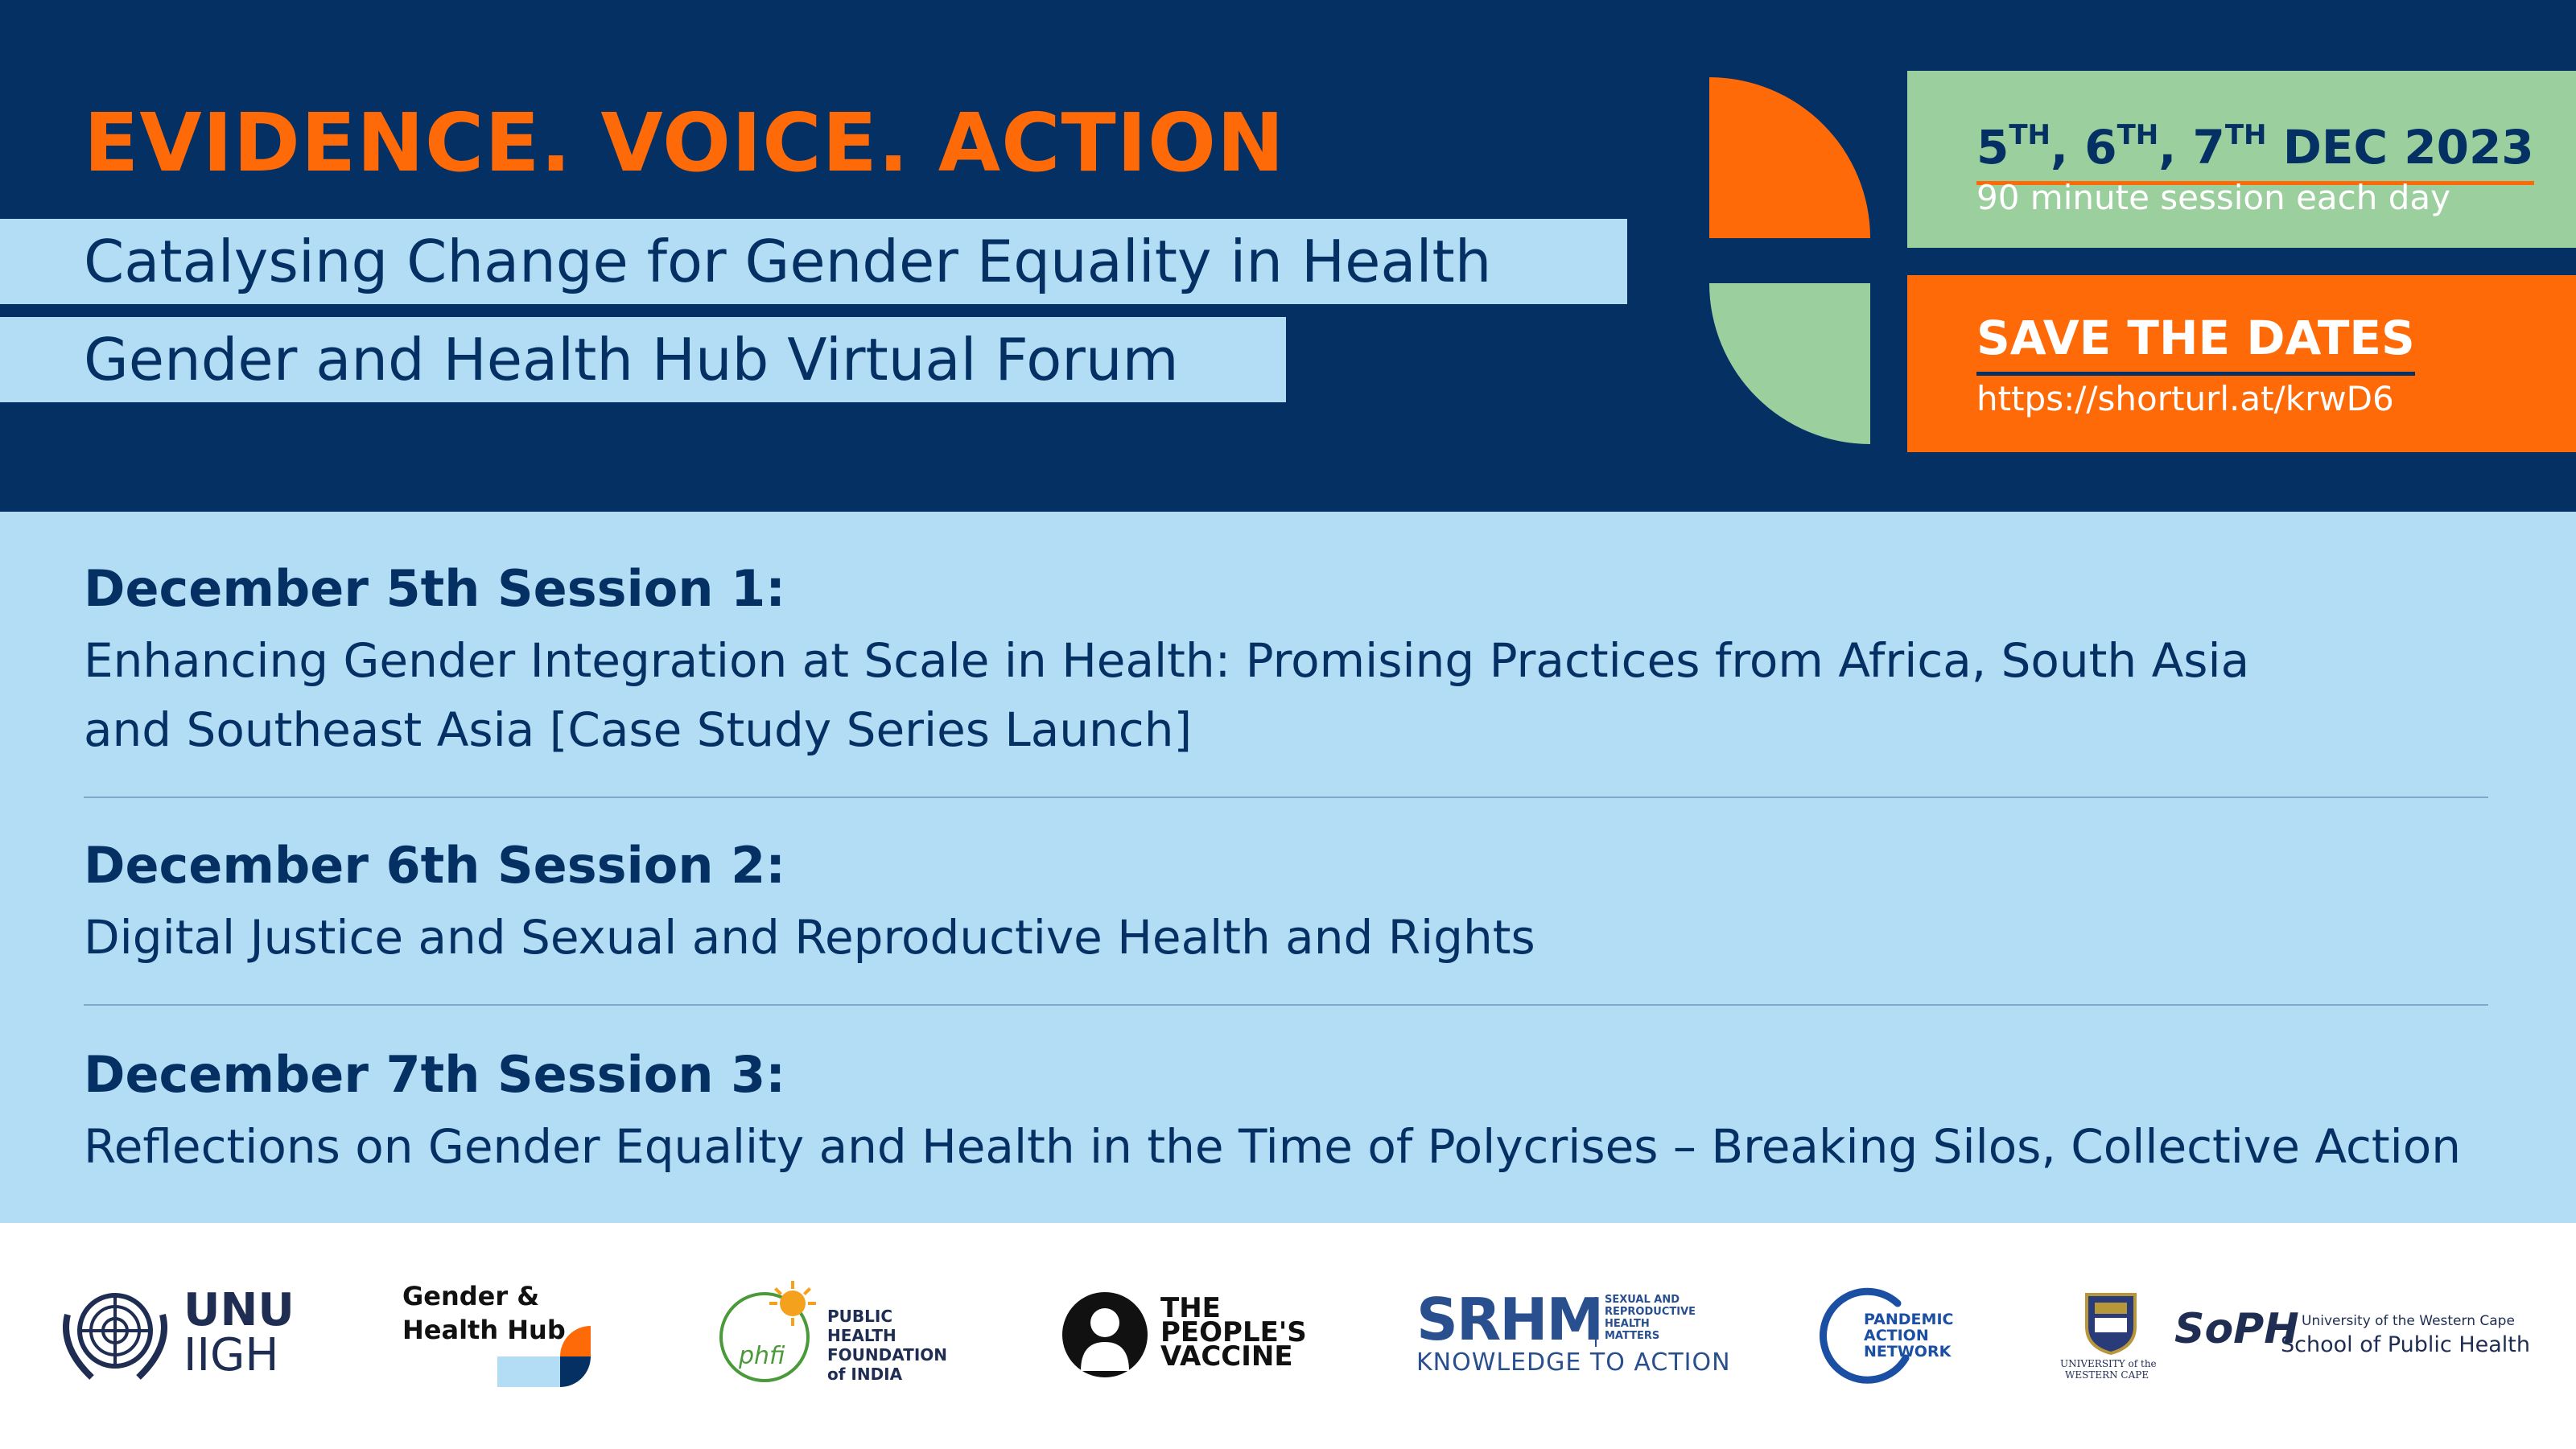 The width and height of the screenshot is (2576, 1449). Describe the element at coordinates (2213, 197) in the screenshot. I see `session-length: 90 minute session each day` at that location.